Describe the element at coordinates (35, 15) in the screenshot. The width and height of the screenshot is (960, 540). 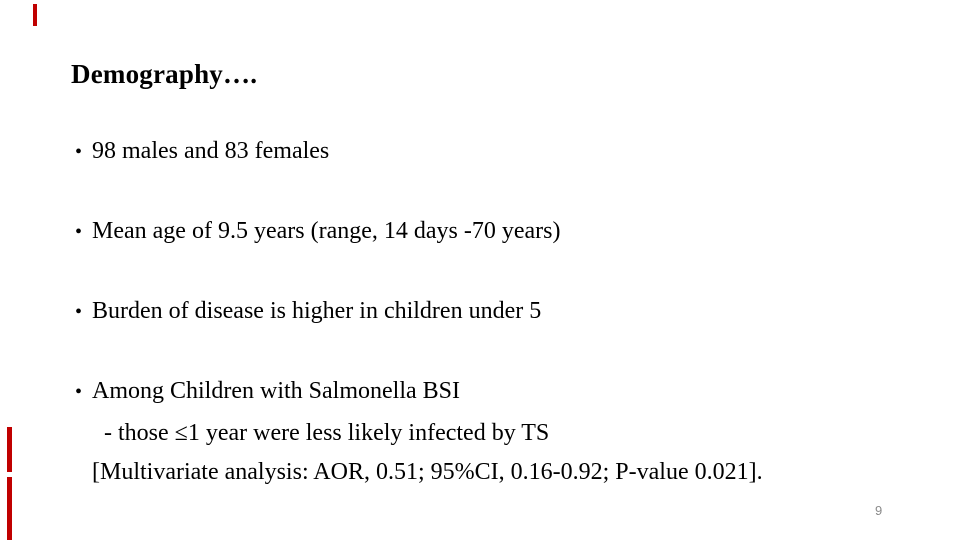
I see `red-pen-annotation-top` at that location.